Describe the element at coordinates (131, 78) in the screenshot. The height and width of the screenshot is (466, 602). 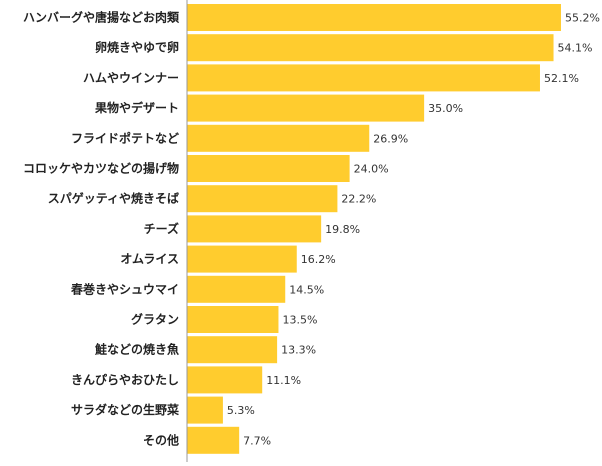
I see `category-label: ハムやウインナー` at that location.